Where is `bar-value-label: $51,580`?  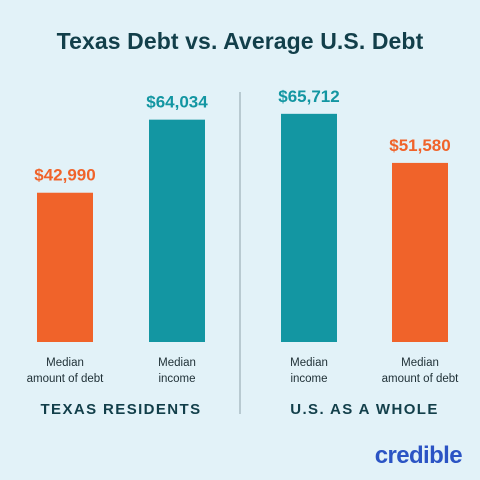
bar-value-label: $51,580 is located at coordinates (419, 145).